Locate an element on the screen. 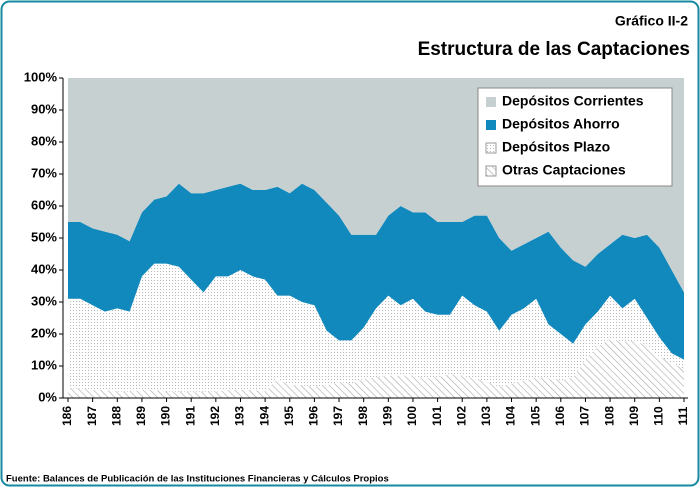 The image size is (700, 492). chart-subtitle: Gráfico II-2 is located at coordinates (651, 21).